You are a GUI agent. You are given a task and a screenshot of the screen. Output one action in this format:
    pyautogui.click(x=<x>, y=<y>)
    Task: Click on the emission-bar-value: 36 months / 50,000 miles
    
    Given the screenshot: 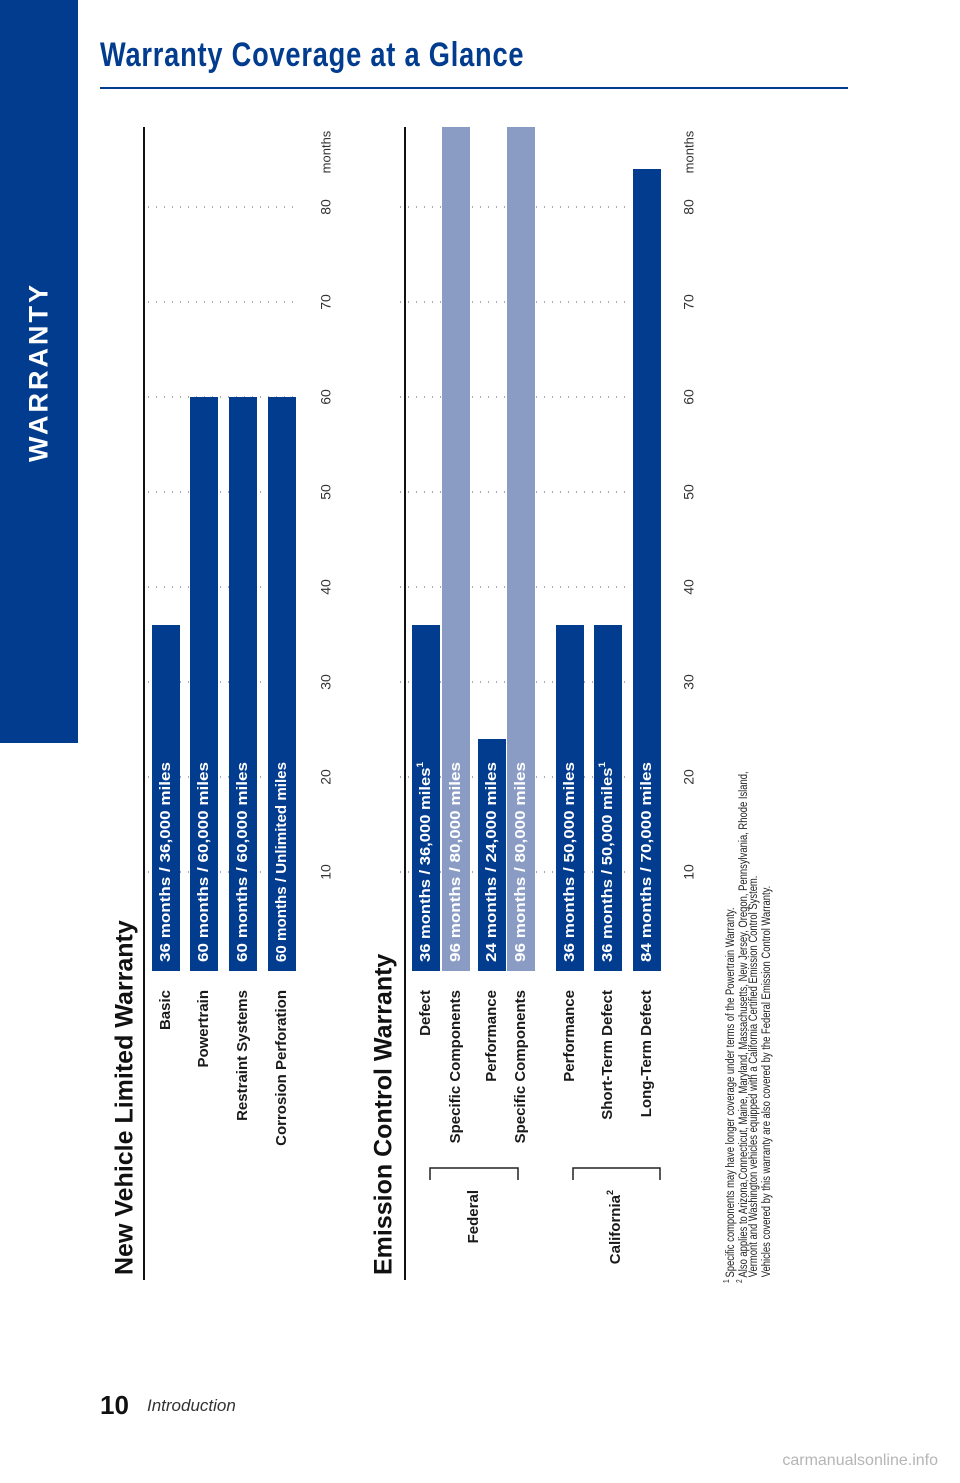 What is the action you would take?
    pyautogui.click(x=569, y=862)
    